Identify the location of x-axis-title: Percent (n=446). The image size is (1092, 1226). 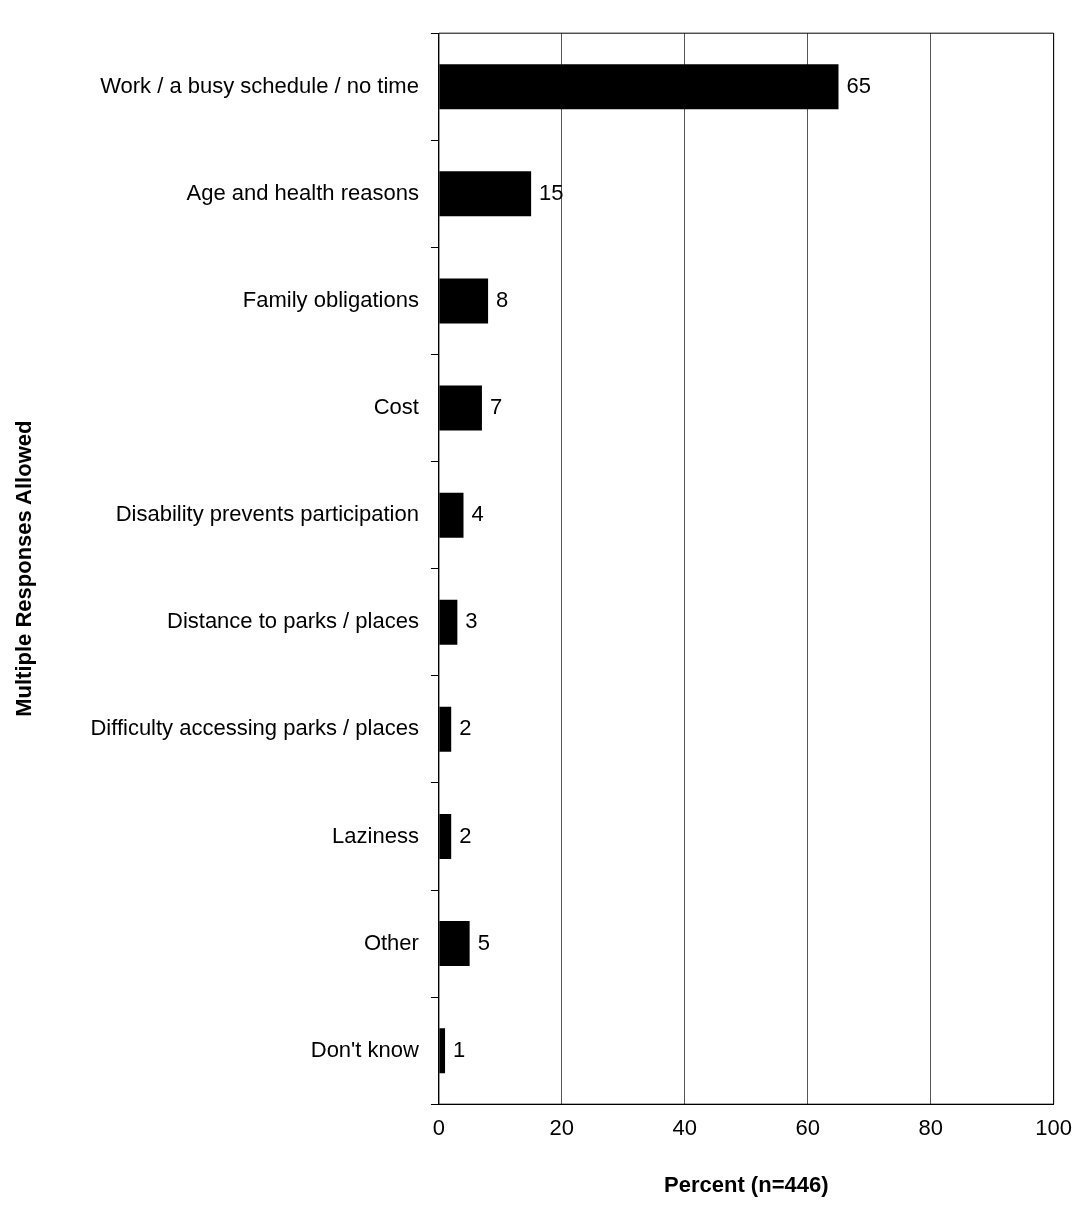
(746, 1184).